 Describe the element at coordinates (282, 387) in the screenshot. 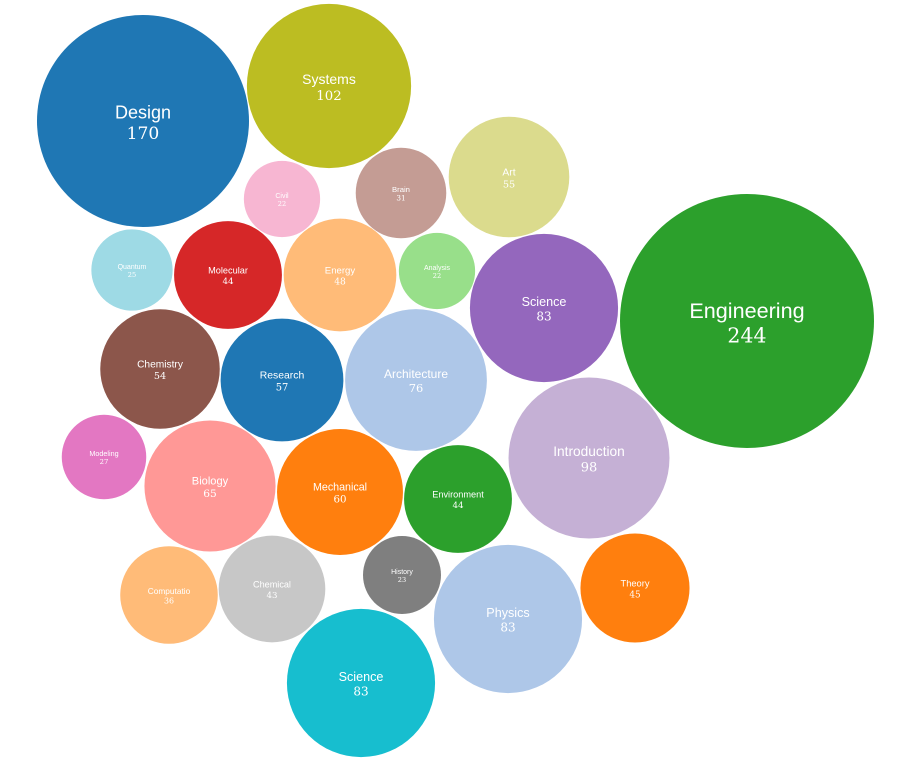

I see `bubble-value: 57` at that location.